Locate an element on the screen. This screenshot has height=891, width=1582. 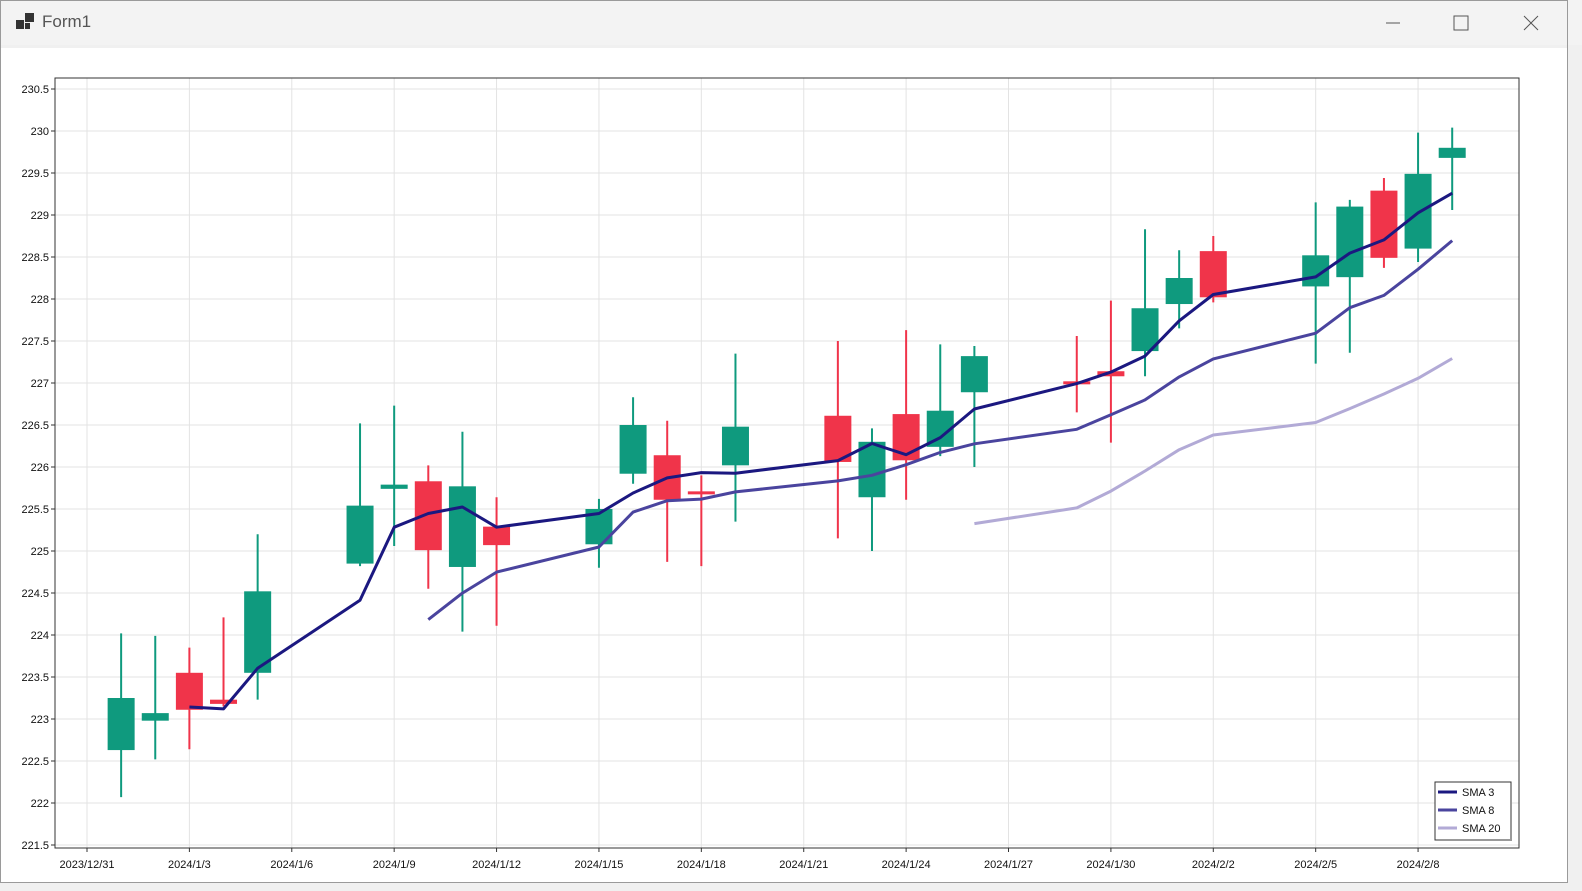
x-tick-label: 2024/1/9 is located at coordinates (394, 865).